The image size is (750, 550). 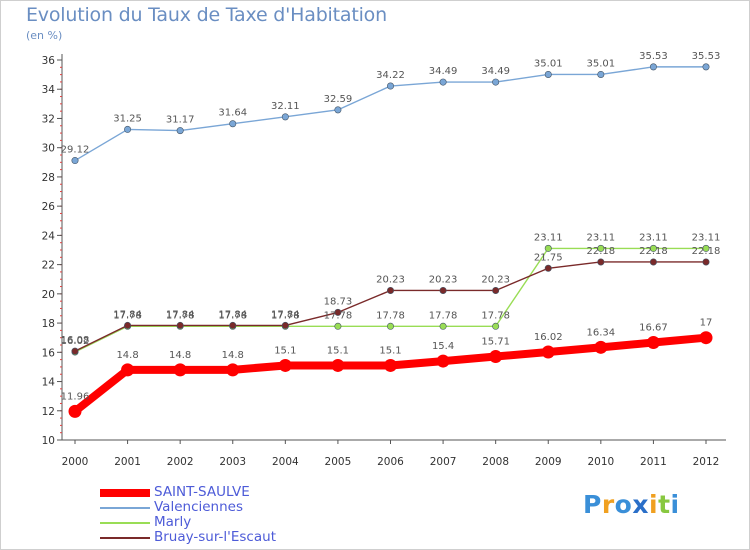 What do you see at coordinates (75, 341) in the screenshot?
I see `data-label: 16.02` at bounding box center [75, 341].